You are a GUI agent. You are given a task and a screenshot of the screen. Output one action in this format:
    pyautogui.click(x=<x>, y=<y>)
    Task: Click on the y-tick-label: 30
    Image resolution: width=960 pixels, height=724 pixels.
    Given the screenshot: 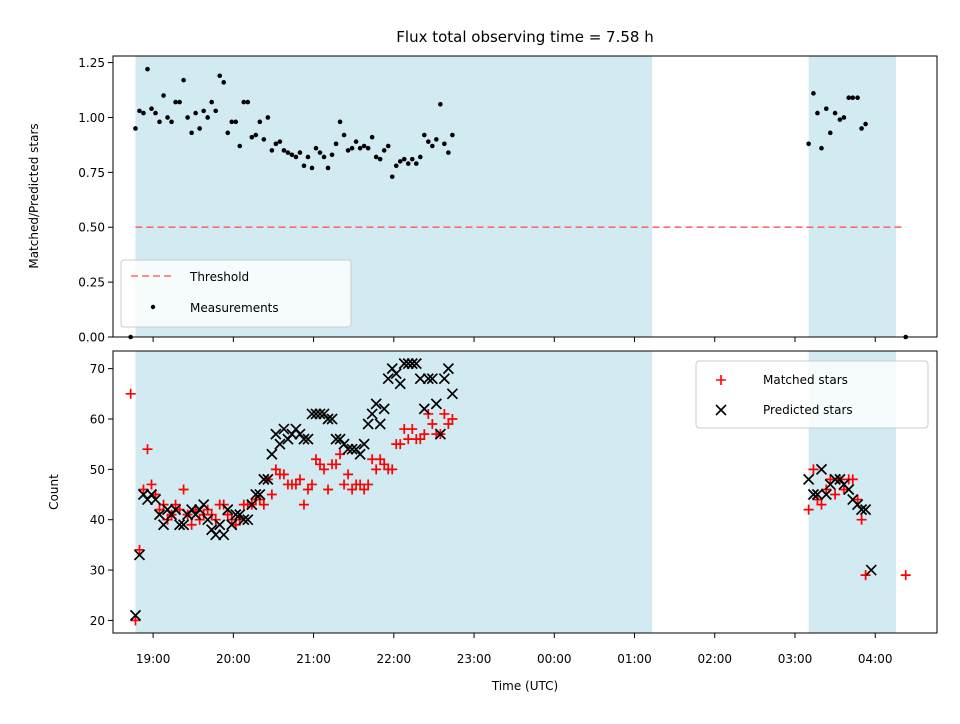 What is the action you would take?
    pyautogui.click(x=97, y=571)
    